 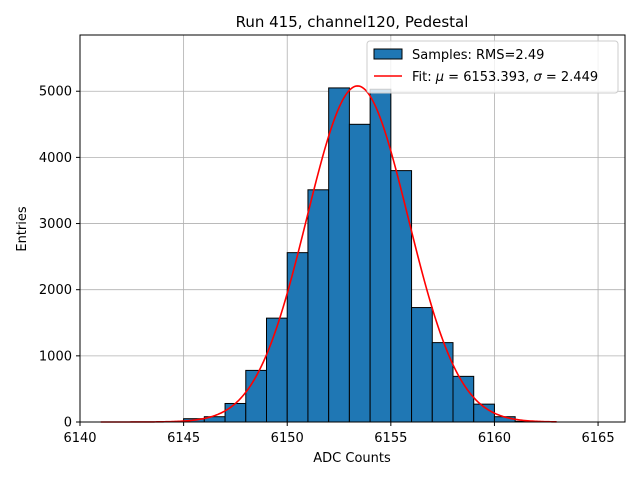 I want to click on y-tick-label: 3000, so click(x=55, y=224).